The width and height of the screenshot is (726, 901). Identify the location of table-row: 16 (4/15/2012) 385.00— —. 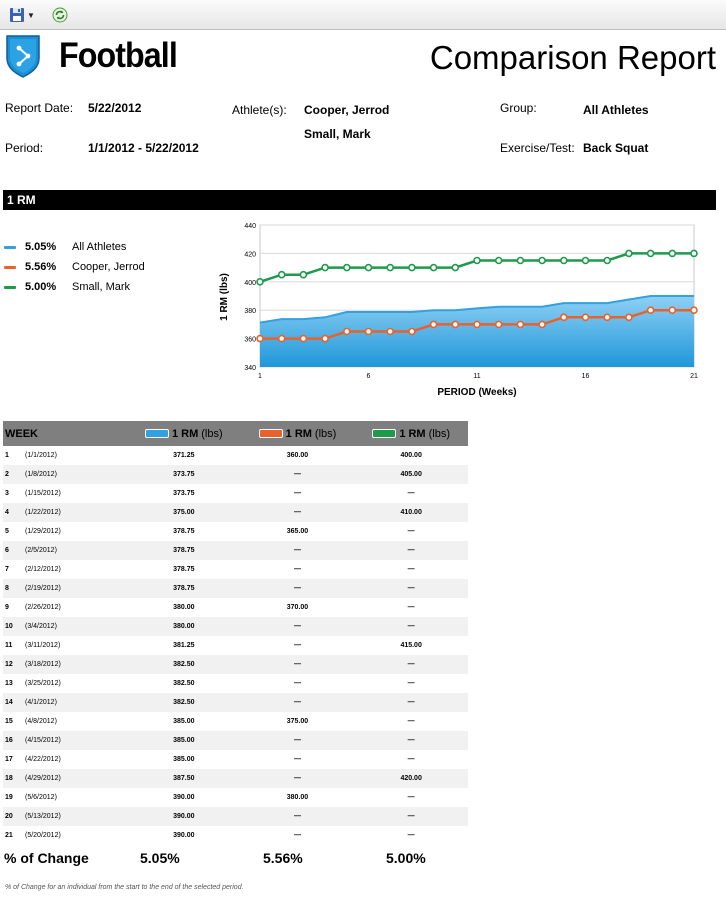
(235, 740).